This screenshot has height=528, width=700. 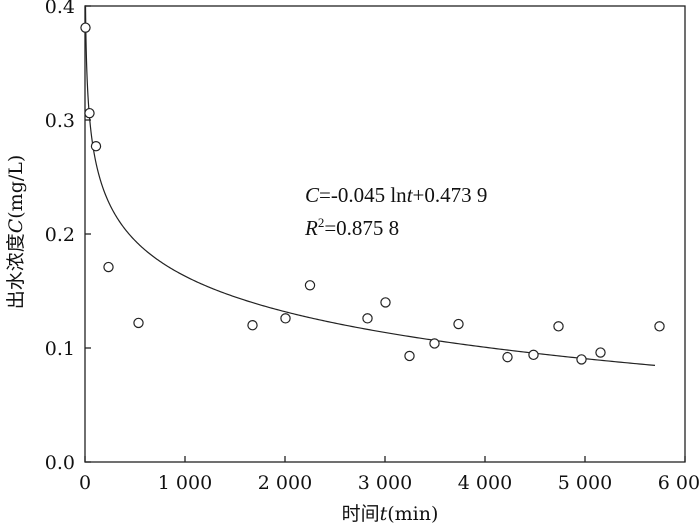 I want to click on y-tick-label: 0.1, so click(x=60, y=349).